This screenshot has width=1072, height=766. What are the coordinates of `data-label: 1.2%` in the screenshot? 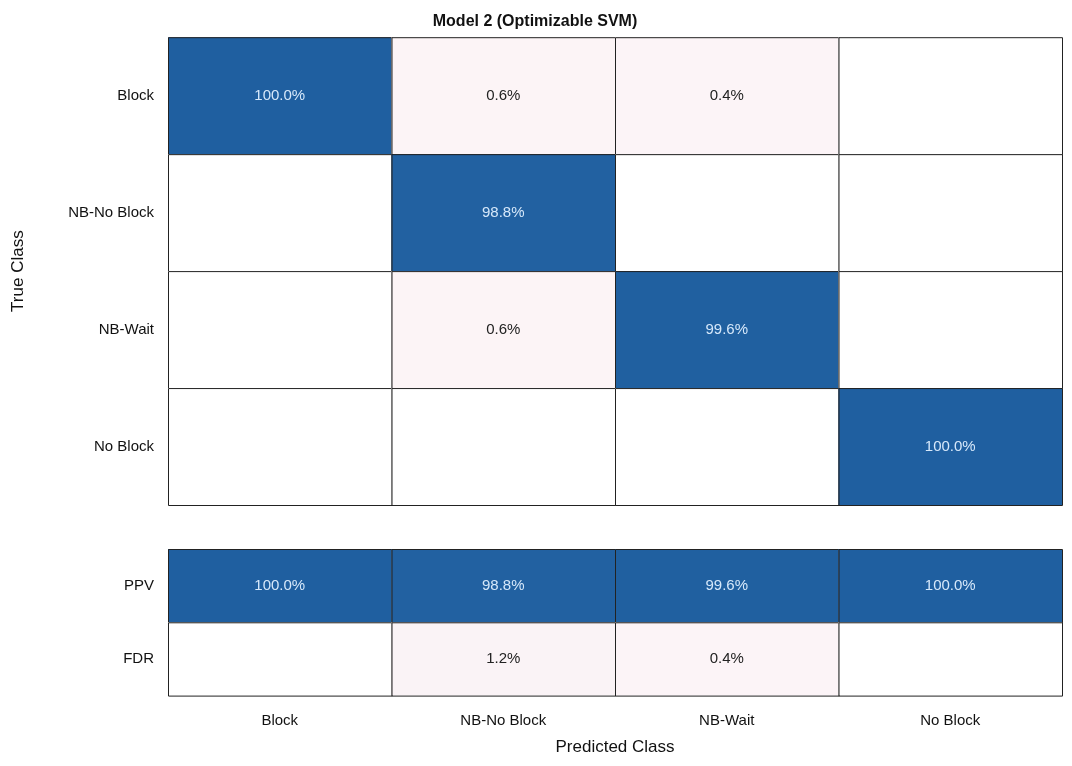 It's located at (503, 658).